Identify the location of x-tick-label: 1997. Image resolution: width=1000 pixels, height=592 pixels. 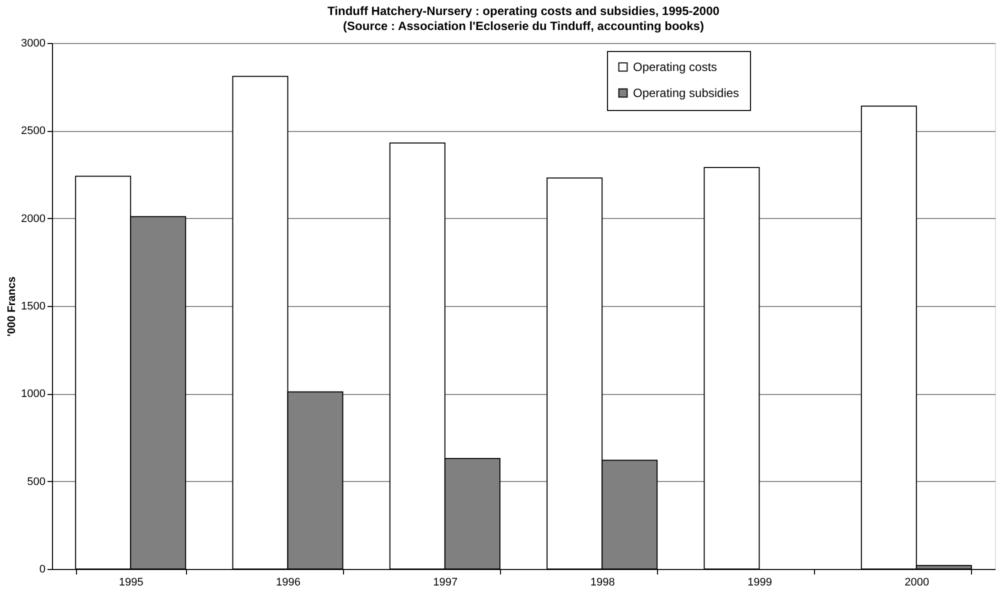
(445, 582).